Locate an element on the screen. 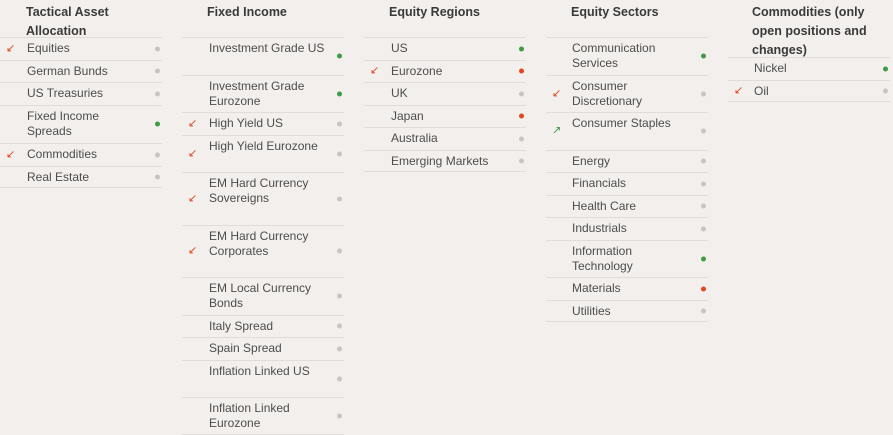 The height and width of the screenshot is (435, 893). list-item: Fixed Income Spreads is located at coordinates (81, 124).